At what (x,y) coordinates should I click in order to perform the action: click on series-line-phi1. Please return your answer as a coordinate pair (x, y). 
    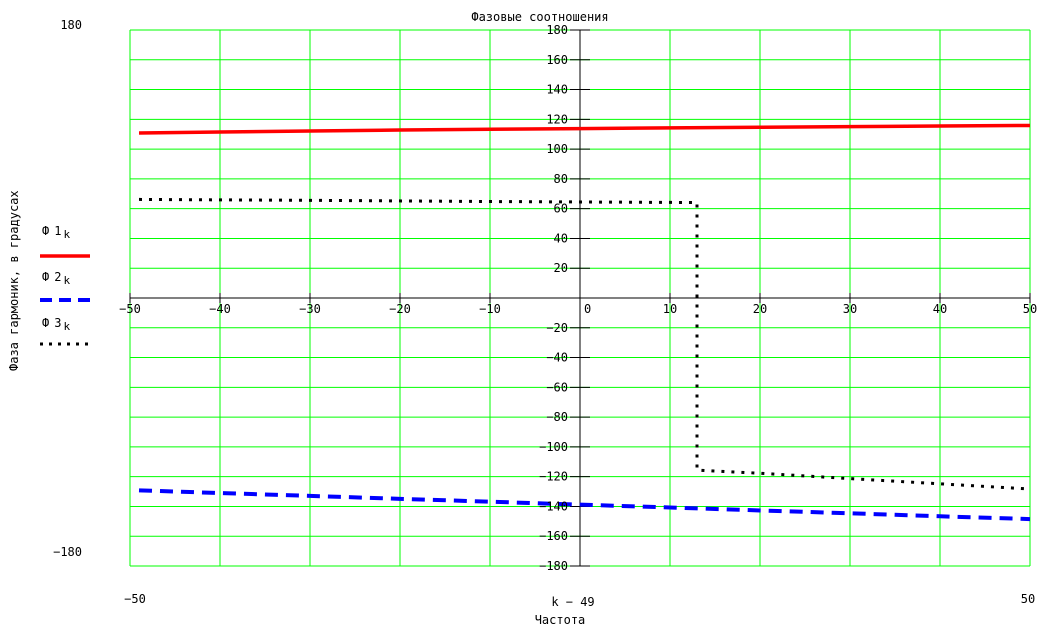
    Looking at the image, I should click on (584, 129).